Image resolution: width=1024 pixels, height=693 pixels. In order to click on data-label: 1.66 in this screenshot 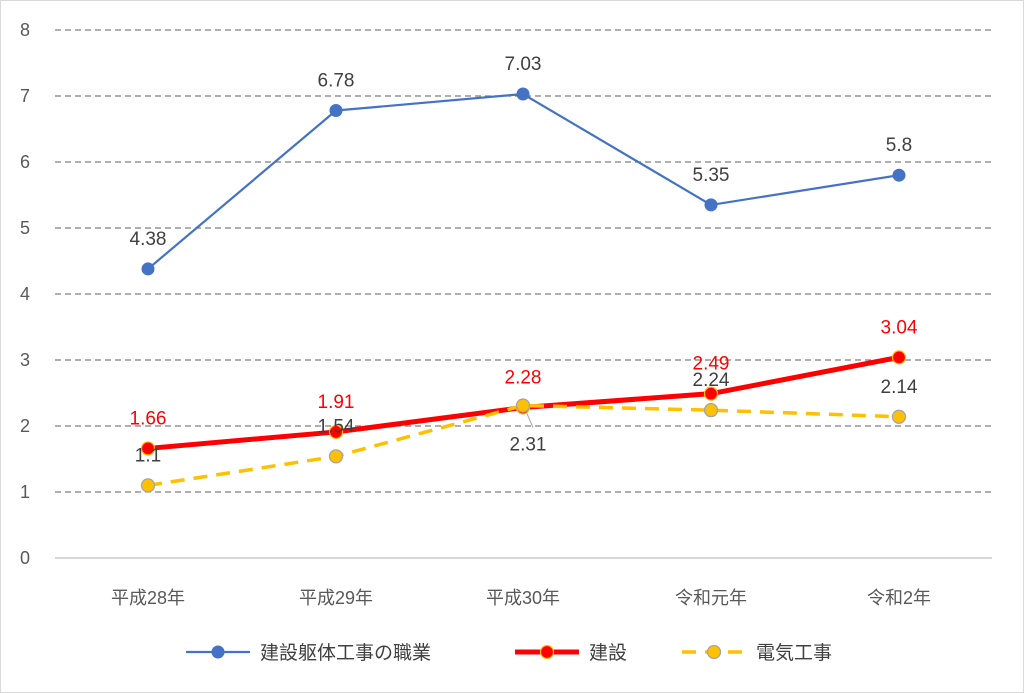, I will do `click(148, 418)`.